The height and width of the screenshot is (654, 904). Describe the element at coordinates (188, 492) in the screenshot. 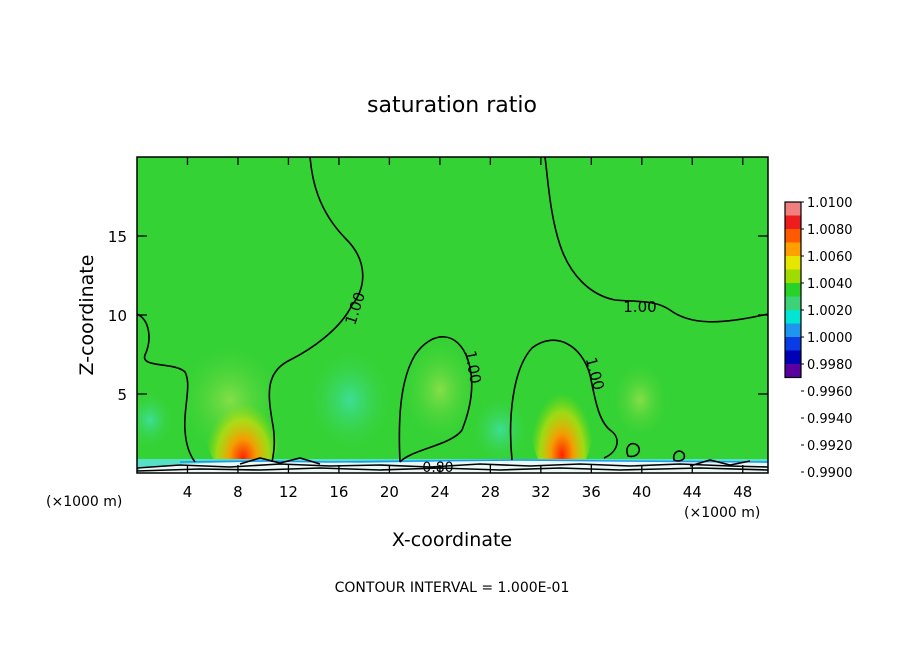

I see `x-tick-label: 4` at that location.